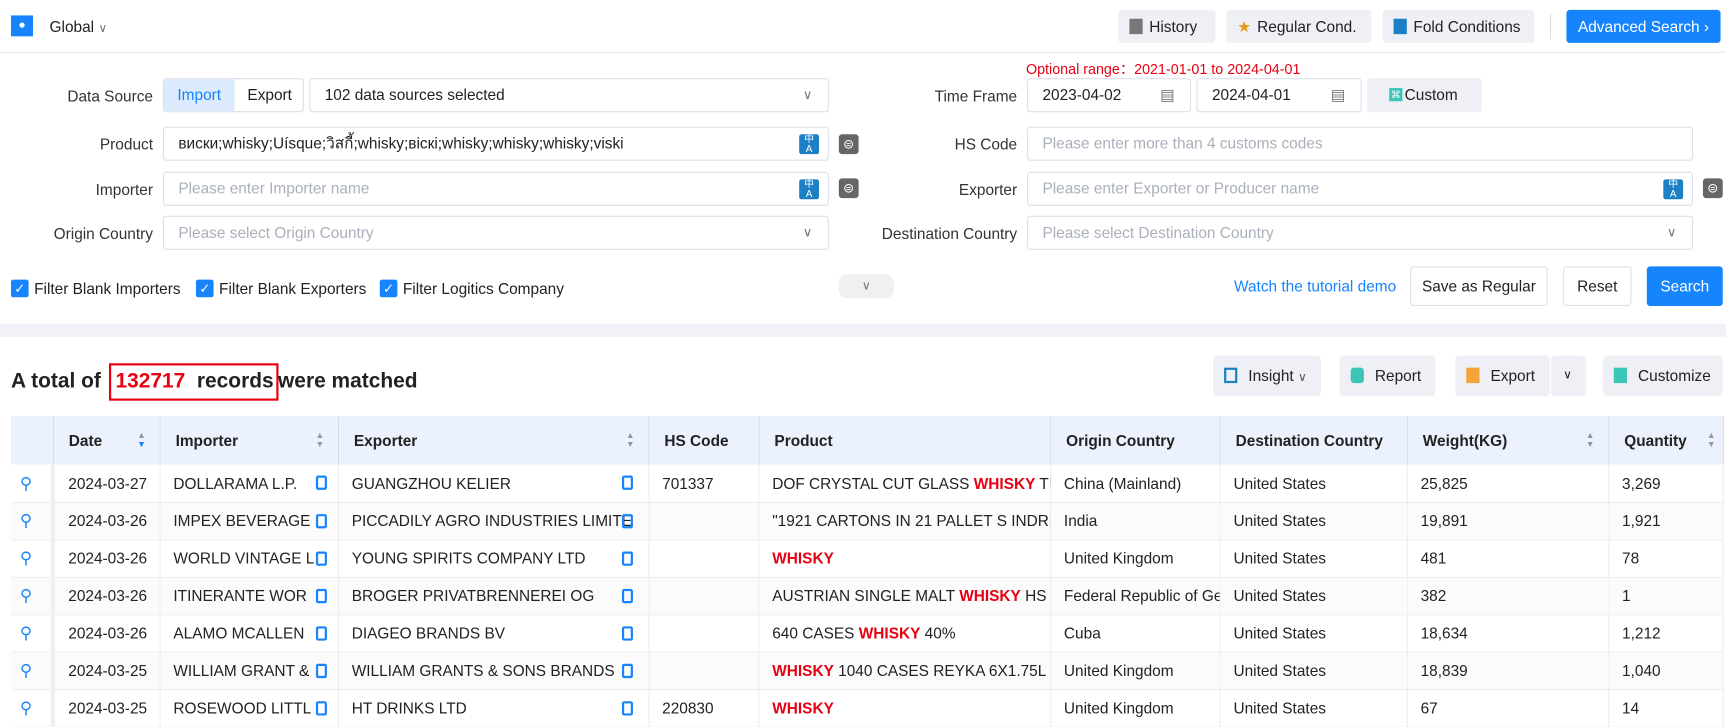  What do you see at coordinates (1684, 286) in the screenshot?
I see `search-button: Search` at bounding box center [1684, 286].